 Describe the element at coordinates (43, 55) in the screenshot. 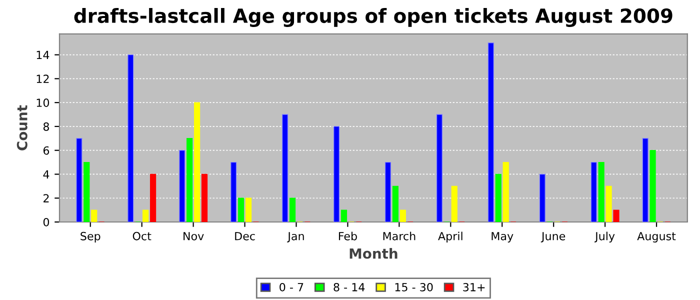

I see `y-tick-label: 14` at that location.